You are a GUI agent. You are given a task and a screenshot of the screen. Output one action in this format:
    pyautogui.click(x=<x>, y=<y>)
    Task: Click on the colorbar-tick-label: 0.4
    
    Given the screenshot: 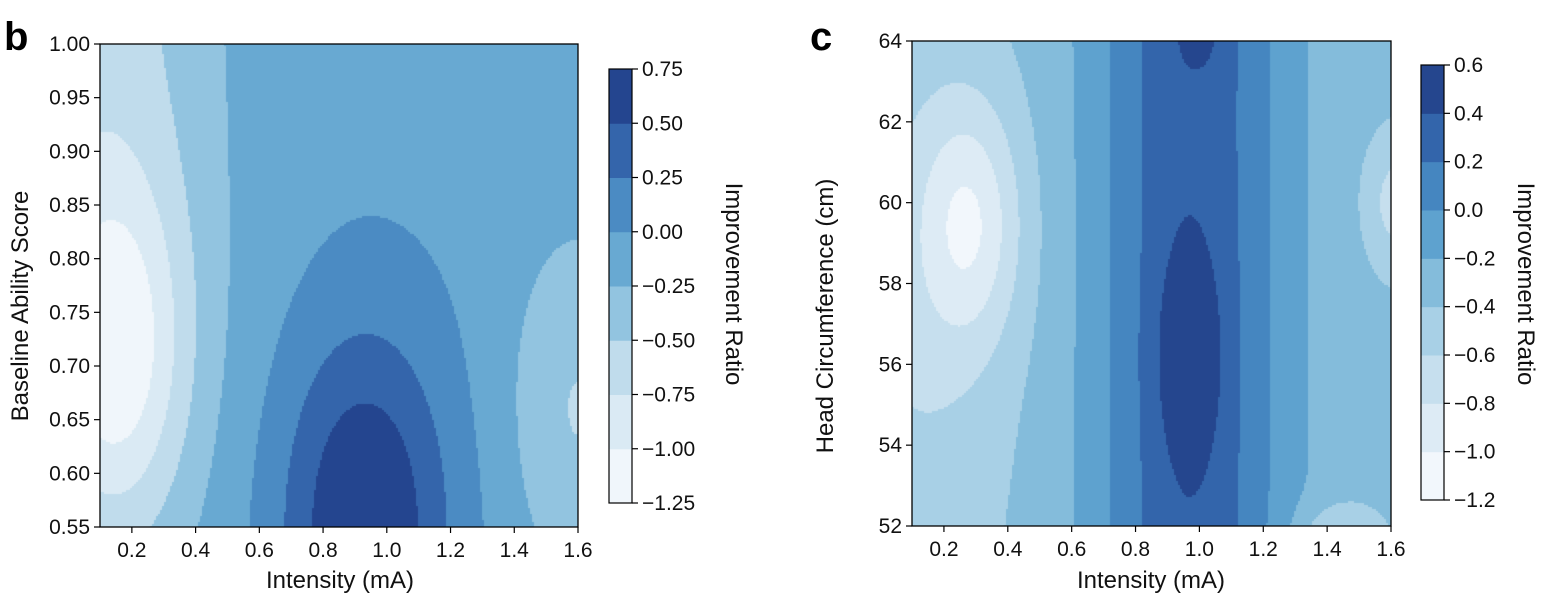 What is the action you would take?
    pyautogui.click(x=1469, y=113)
    